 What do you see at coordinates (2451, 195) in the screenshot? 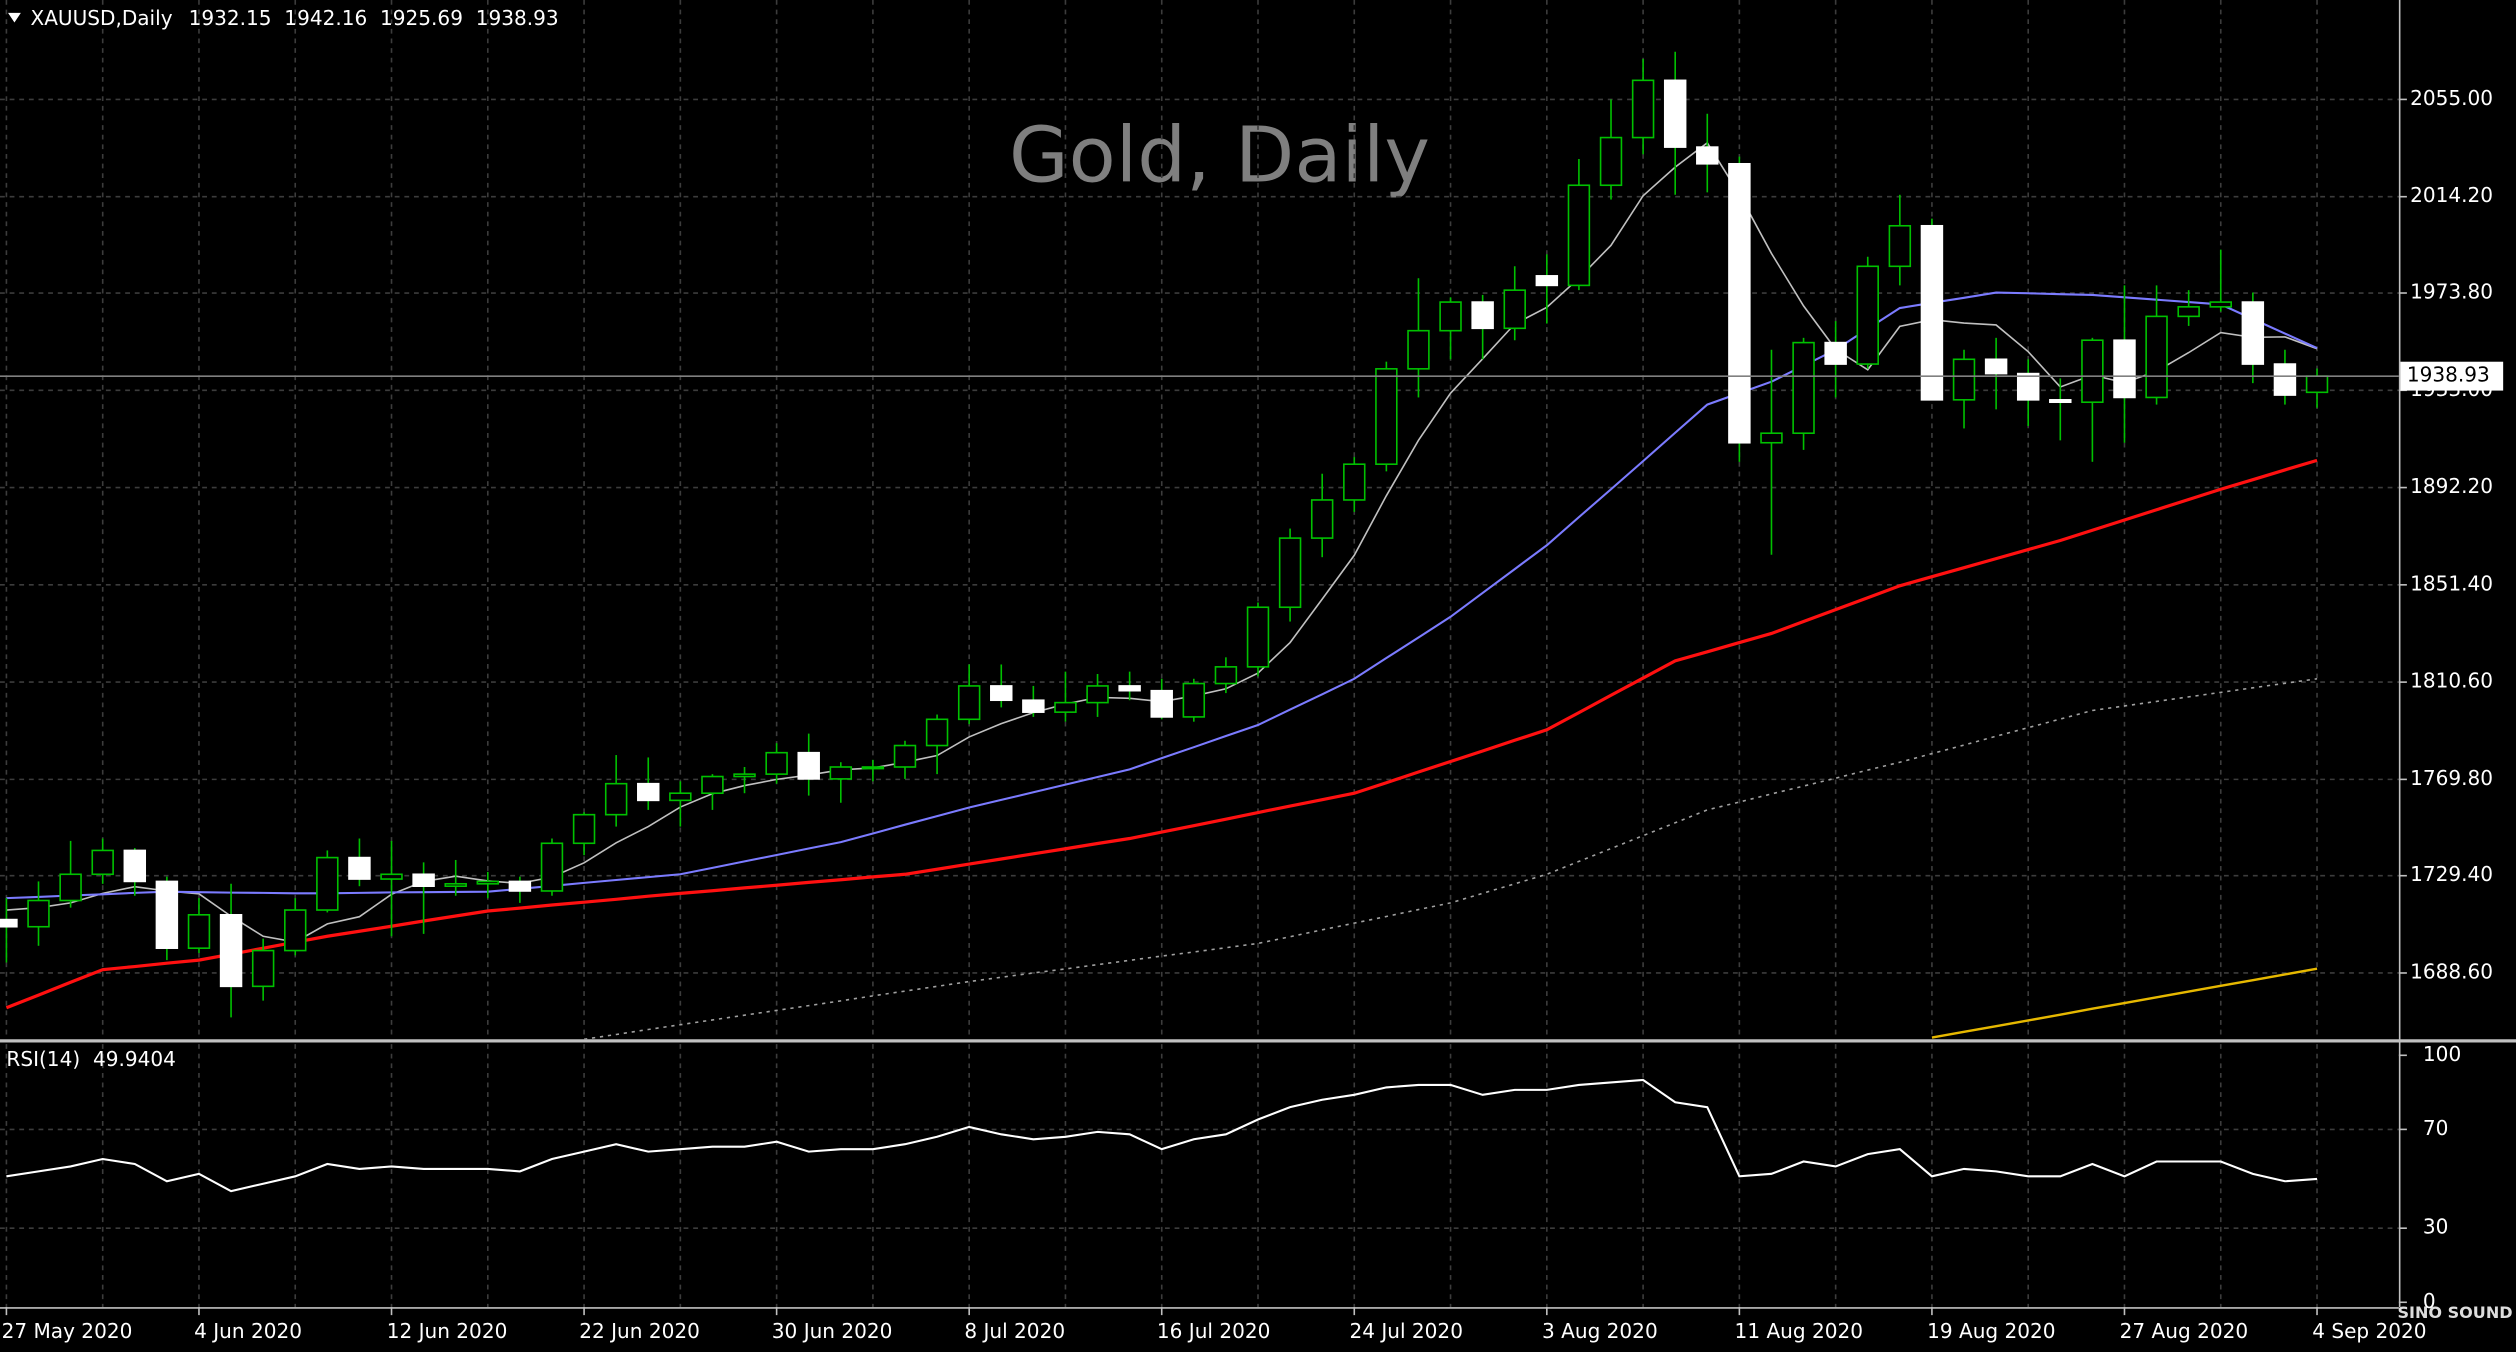
I see `y-tick-label: 2014.20` at bounding box center [2451, 195].